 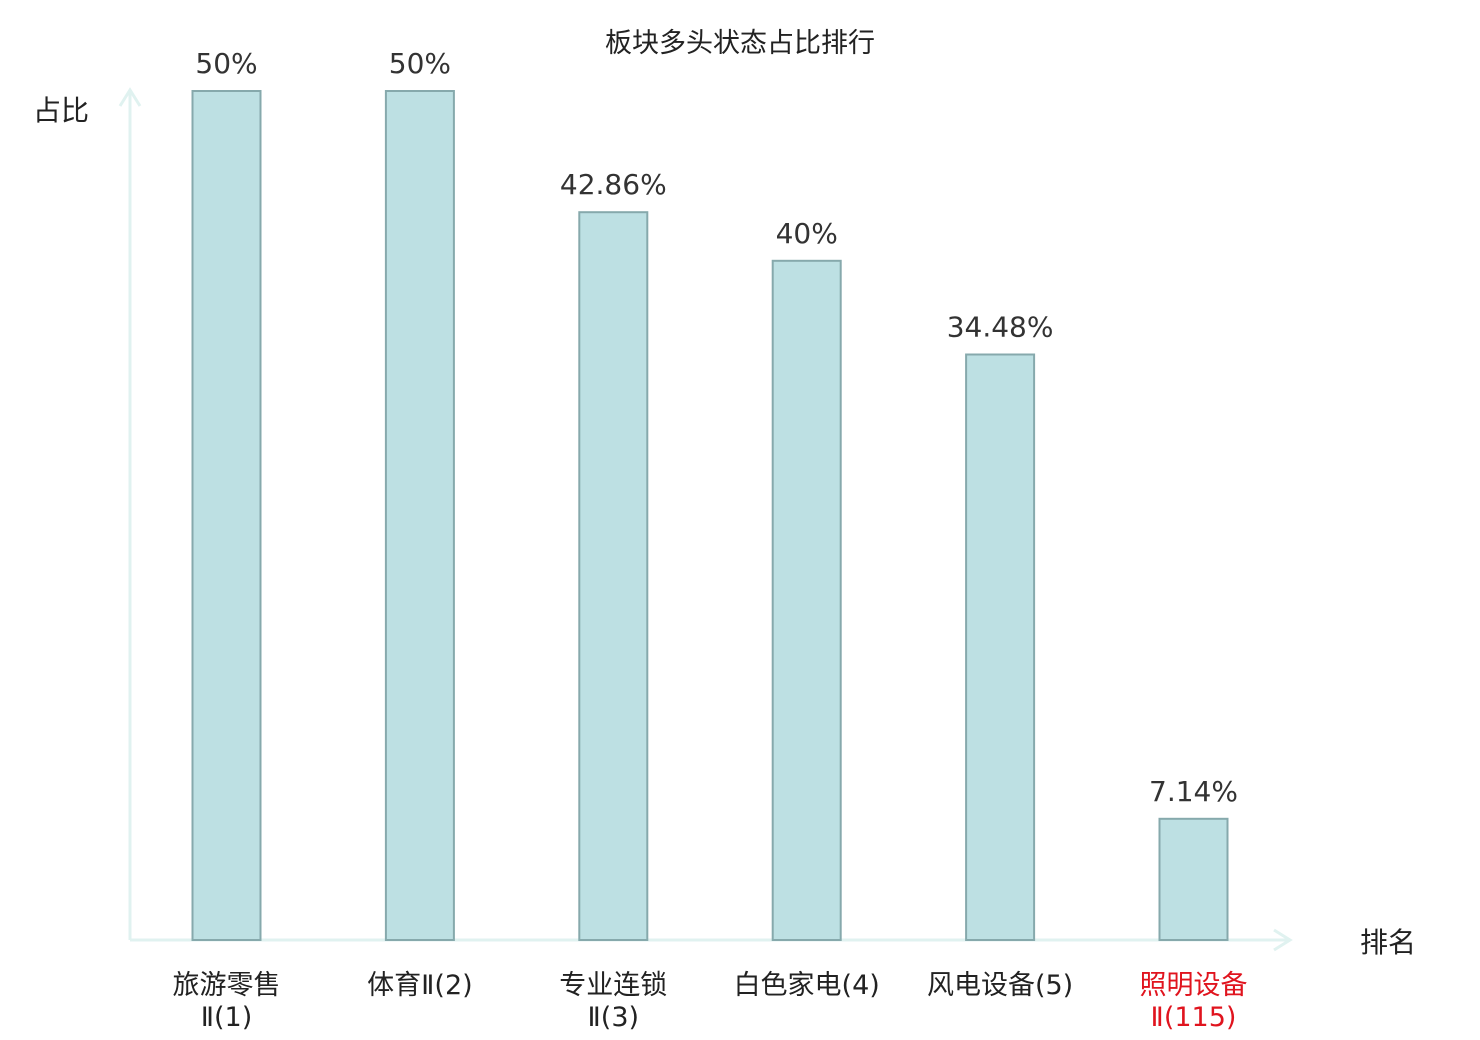 I want to click on category-label-line2: Ⅱ(1), so click(x=227, y=1017).